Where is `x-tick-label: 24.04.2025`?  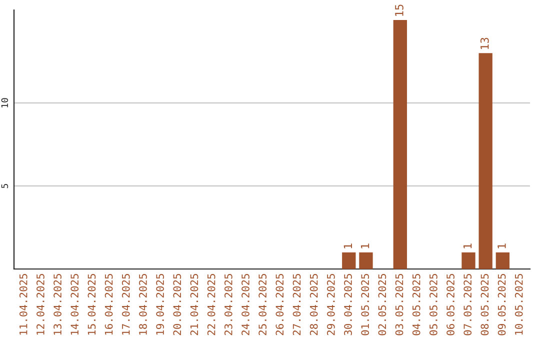
x-tick-label: 24.04.2025 is located at coordinates (246, 305).